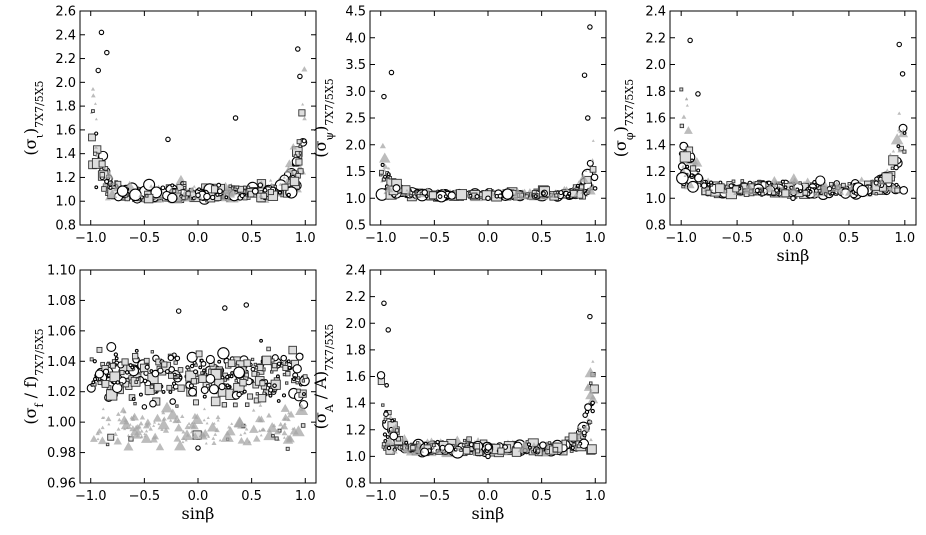 The height and width of the screenshot is (535, 926). What do you see at coordinates (355, 226) in the screenshot?
I see `y-tick-label: 0.5` at bounding box center [355, 226].